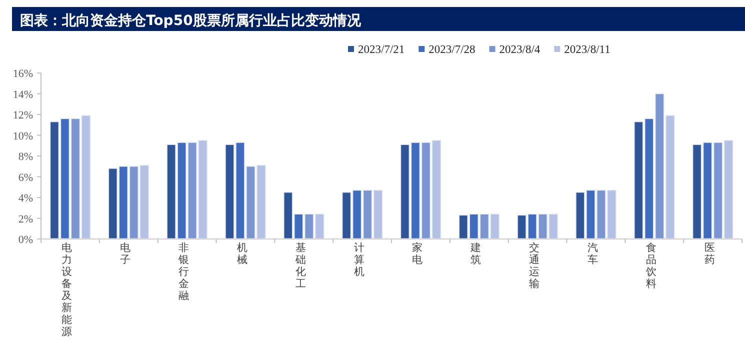  I want to click on y-tick-label: 10%, so click(22, 136).